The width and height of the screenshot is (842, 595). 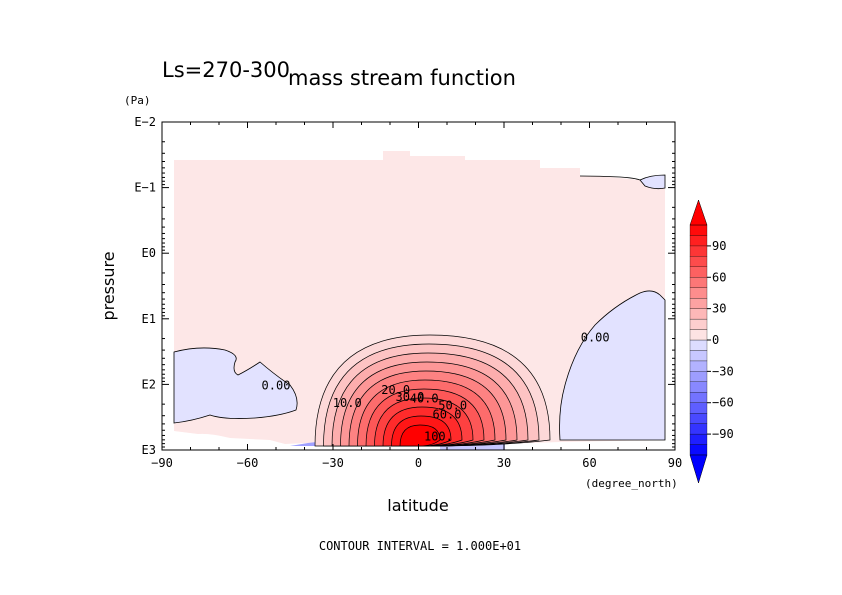 I want to click on overturning-cell, so click(x=432, y=390).